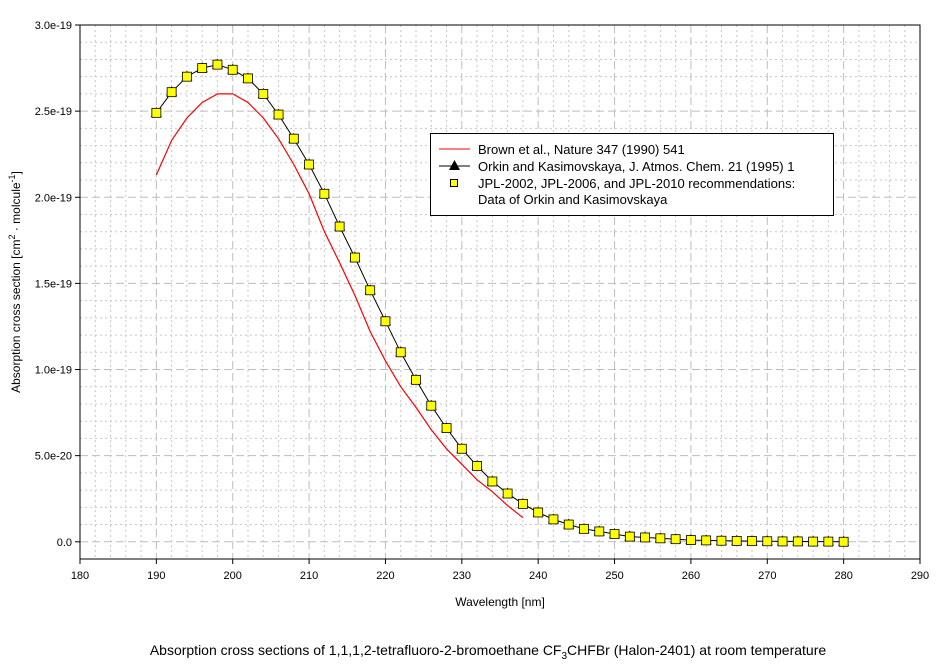 This screenshot has height=667, width=942. I want to click on y-tick-label: 5.0e-20, so click(53, 457).